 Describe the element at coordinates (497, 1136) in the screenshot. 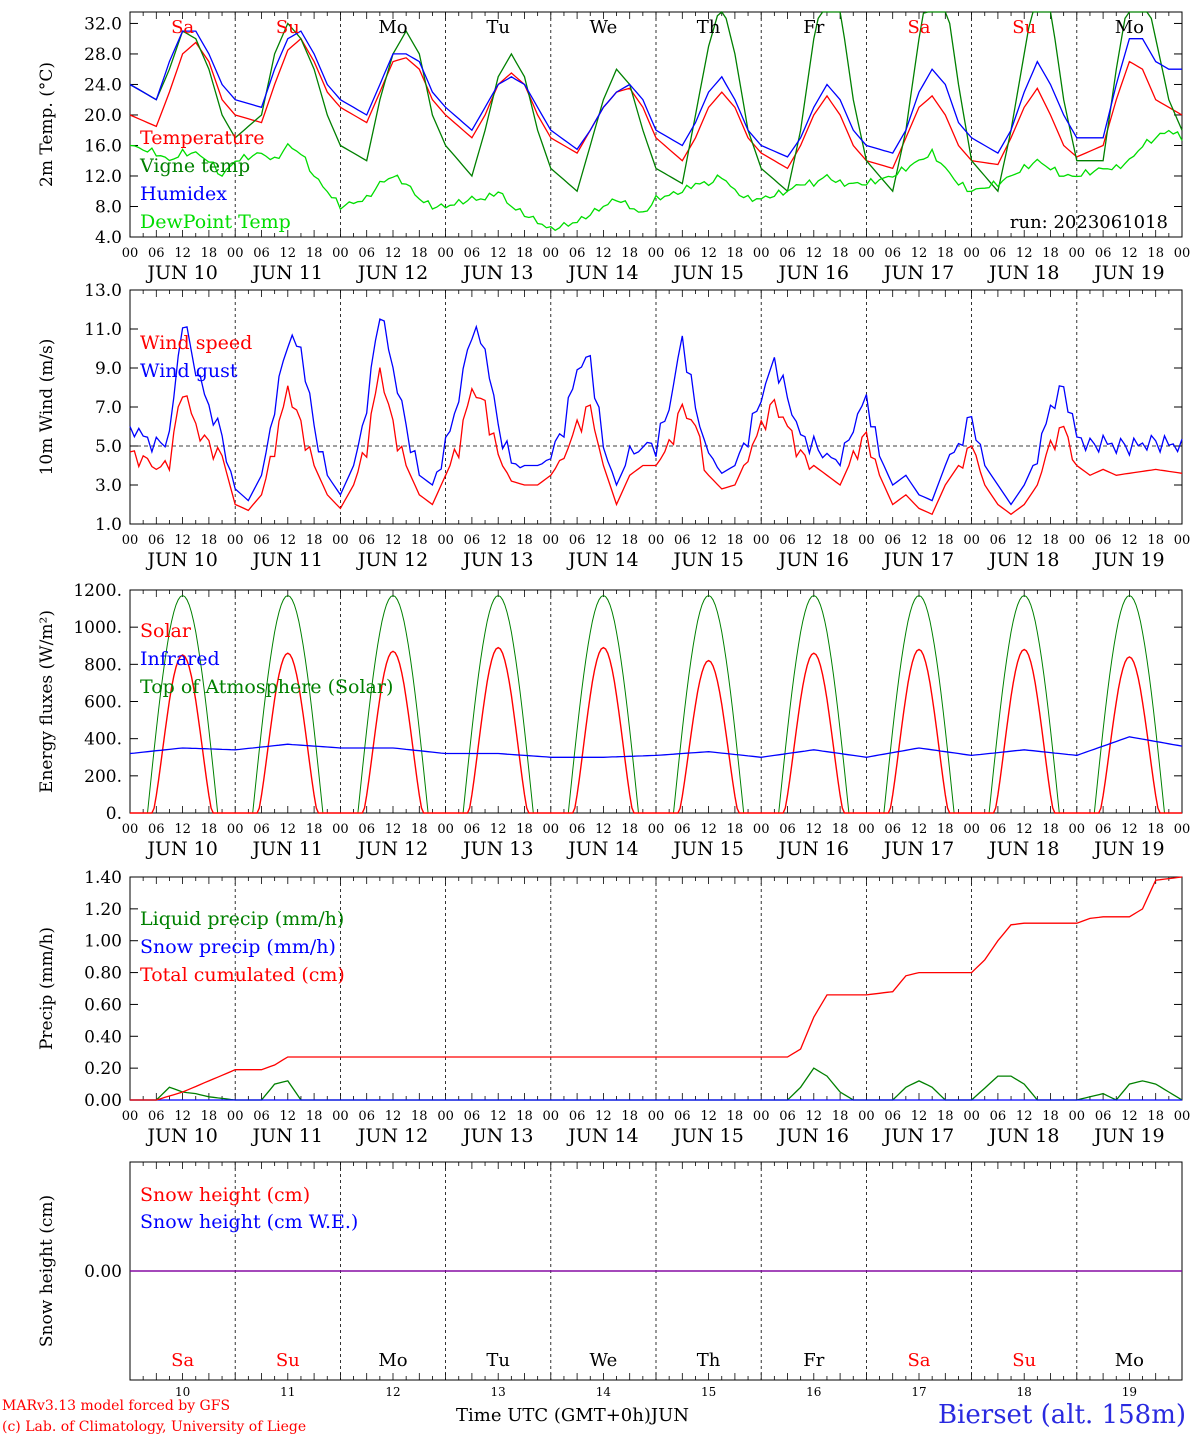

I see `day-label: JUN 13` at that location.